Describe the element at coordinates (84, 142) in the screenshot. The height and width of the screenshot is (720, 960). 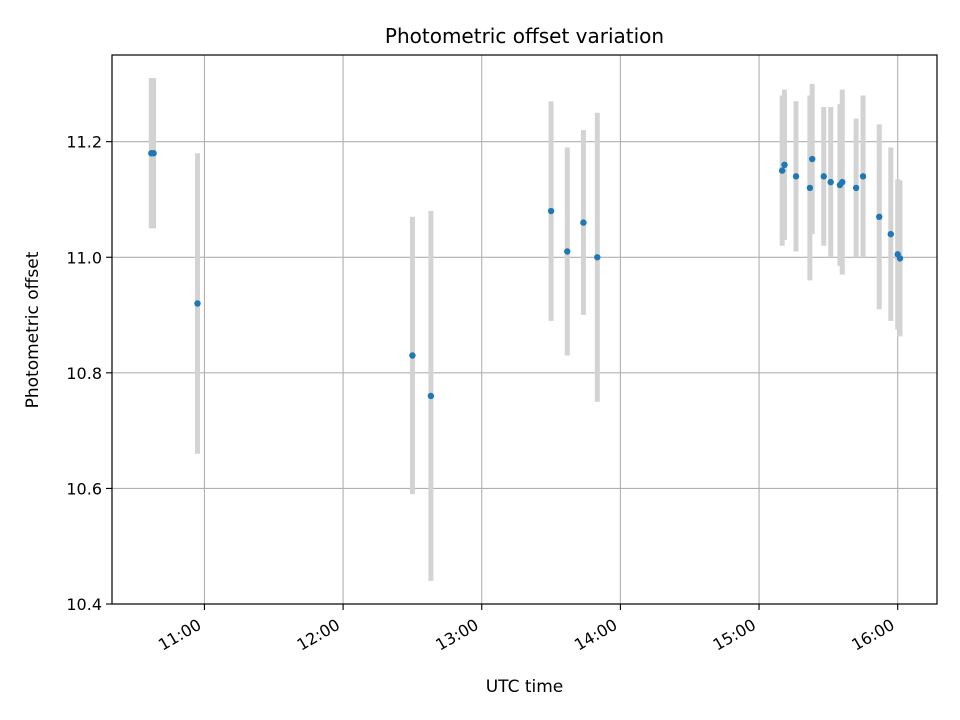
I see `y-tick-label: 11.2` at that location.